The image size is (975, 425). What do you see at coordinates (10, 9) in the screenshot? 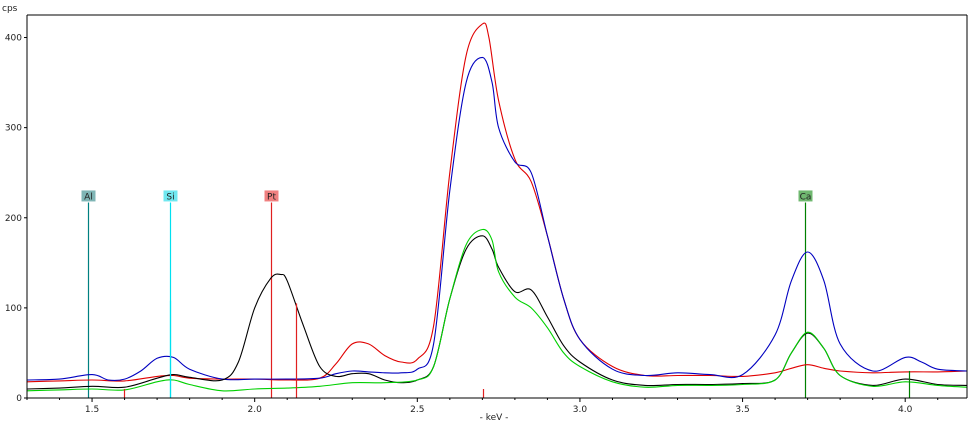
I see `y-axis-label: cps` at bounding box center [10, 9].